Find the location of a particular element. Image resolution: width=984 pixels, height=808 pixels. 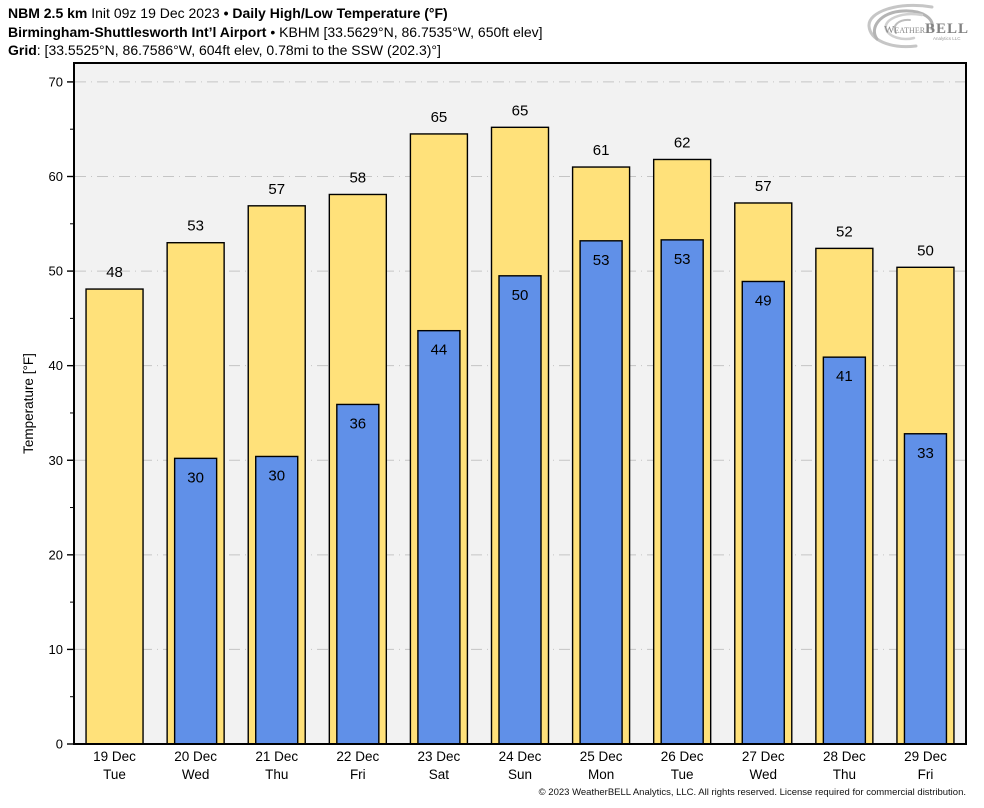

hurricane-swirl-icon is located at coordinates (900, 26).